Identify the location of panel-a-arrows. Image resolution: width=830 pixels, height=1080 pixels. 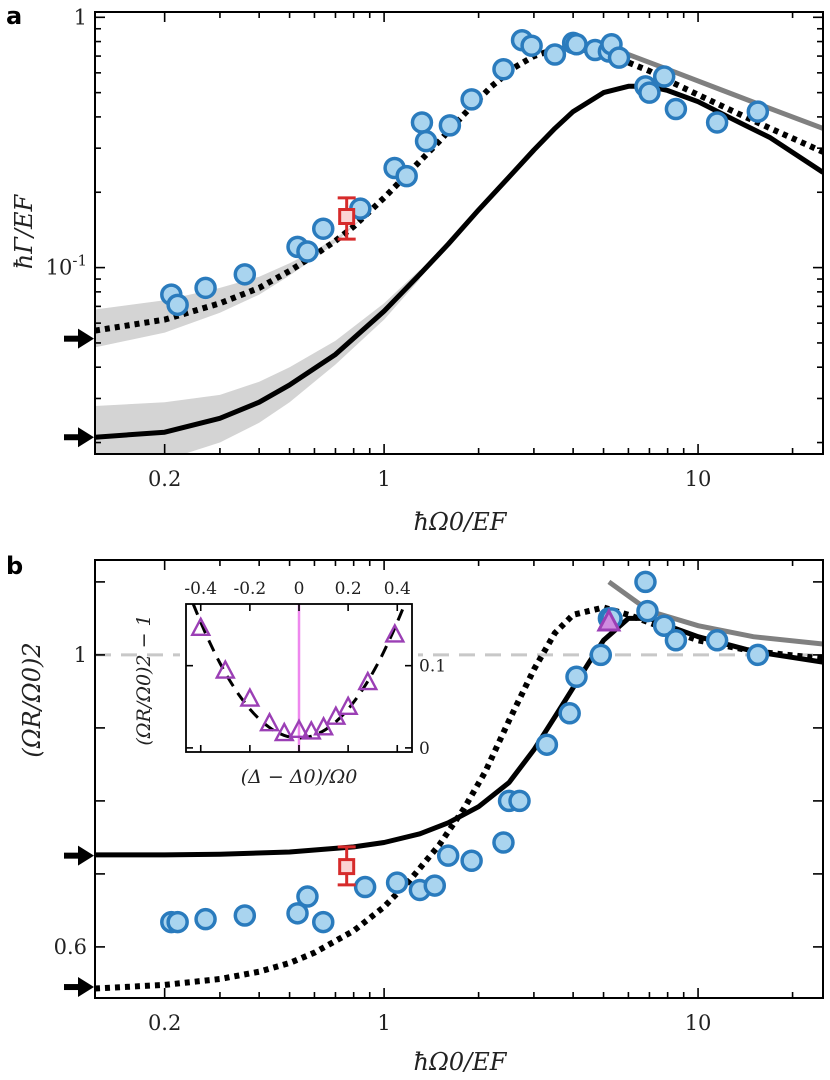
(79, 388).